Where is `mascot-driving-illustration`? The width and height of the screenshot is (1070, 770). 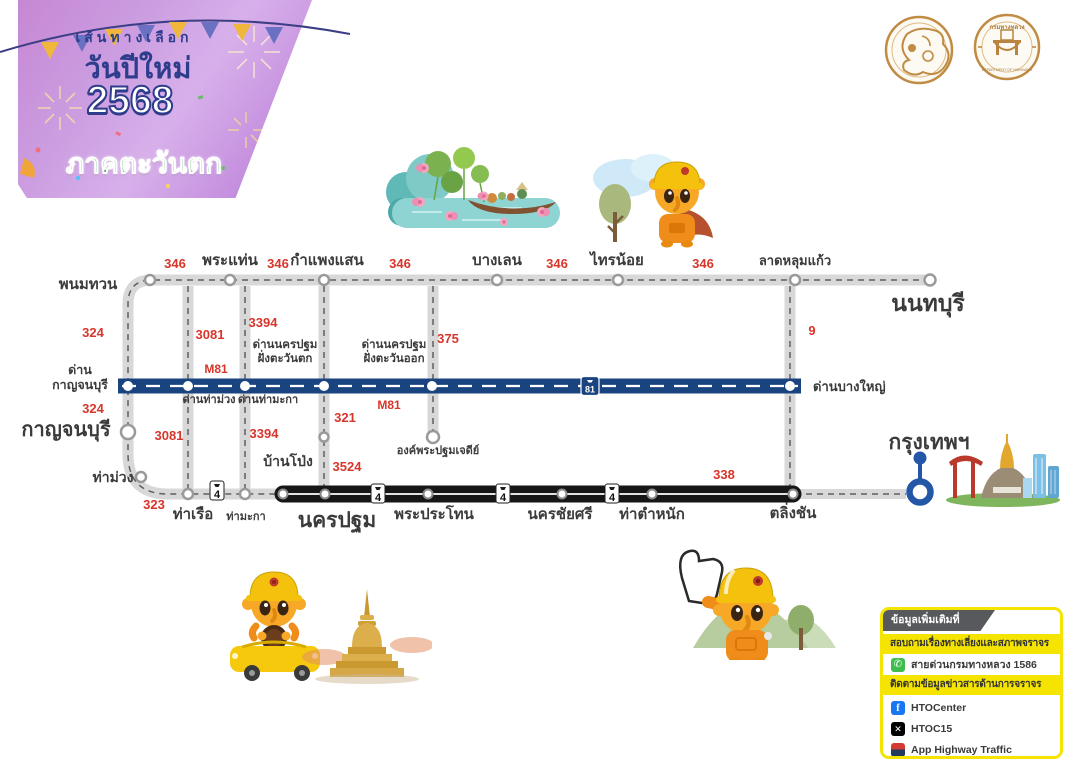 mascot-driving-illustration is located at coordinates (275, 626).